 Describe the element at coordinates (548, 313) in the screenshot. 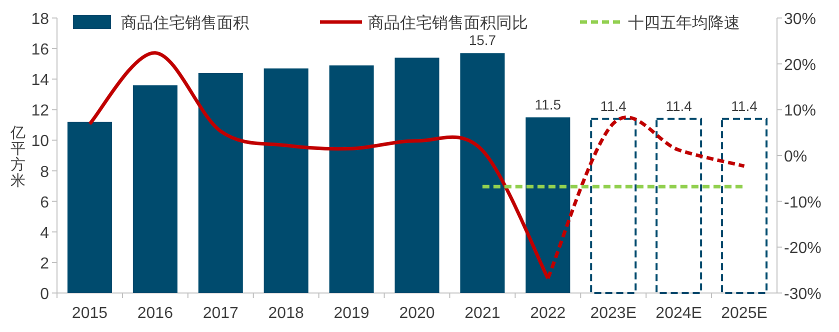

I see `x-tick-label: 2022` at that location.